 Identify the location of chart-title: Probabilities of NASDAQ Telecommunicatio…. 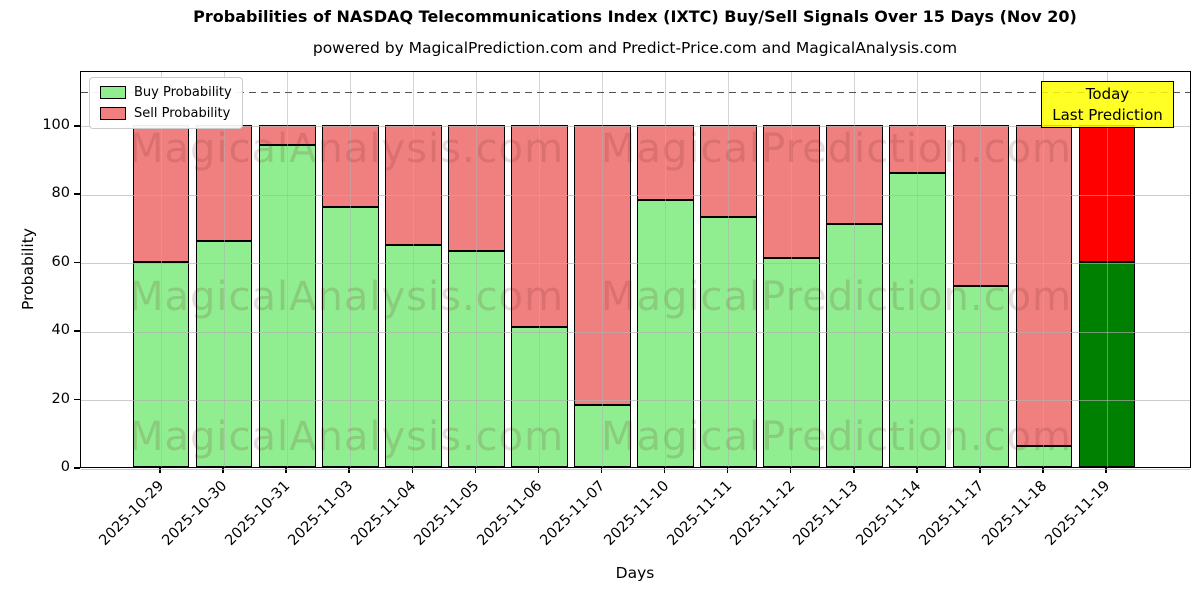
(635, 16).